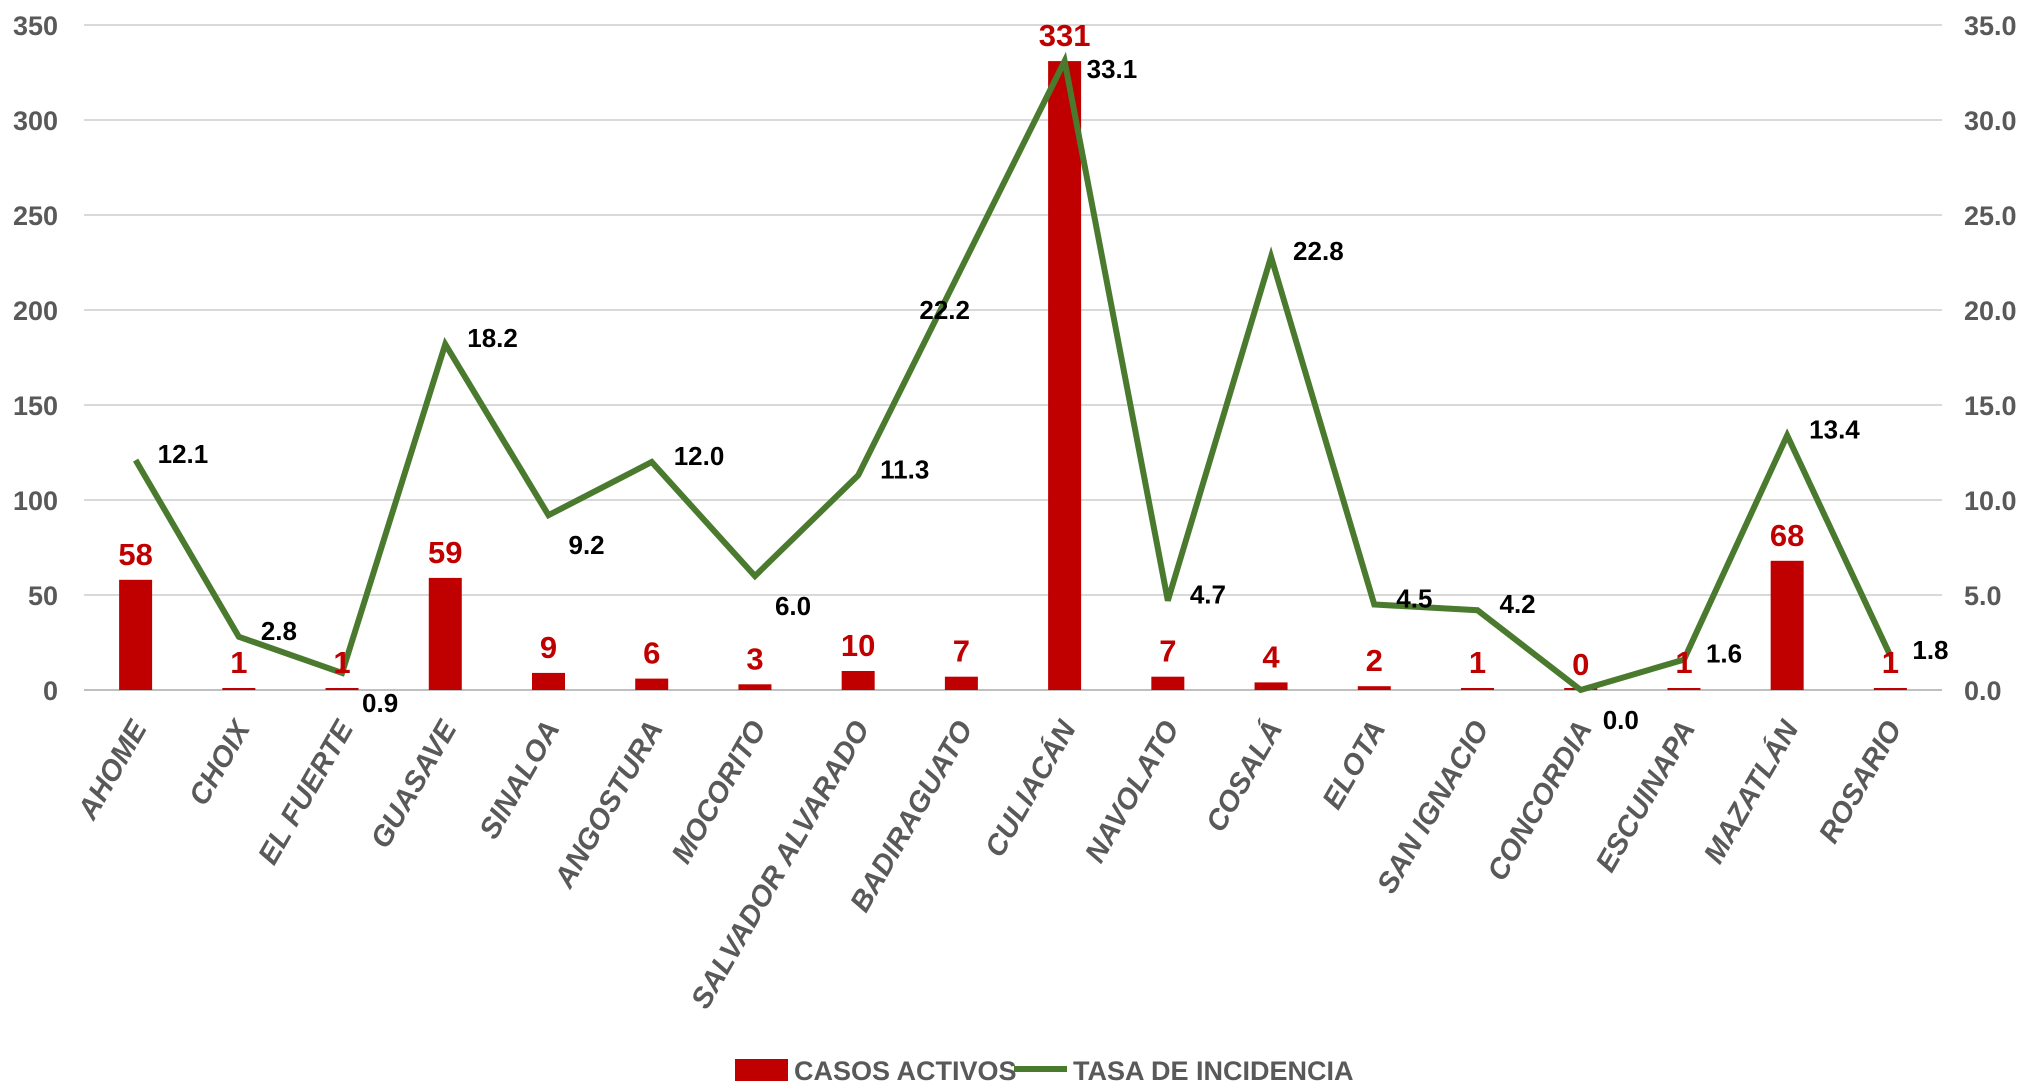 Image resolution: width=2026 pixels, height=1090 pixels. What do you see at coordinates (1271, 656) in the screenshot?
I see `bar-value-label: 4` at bounding box center [1271, 656].